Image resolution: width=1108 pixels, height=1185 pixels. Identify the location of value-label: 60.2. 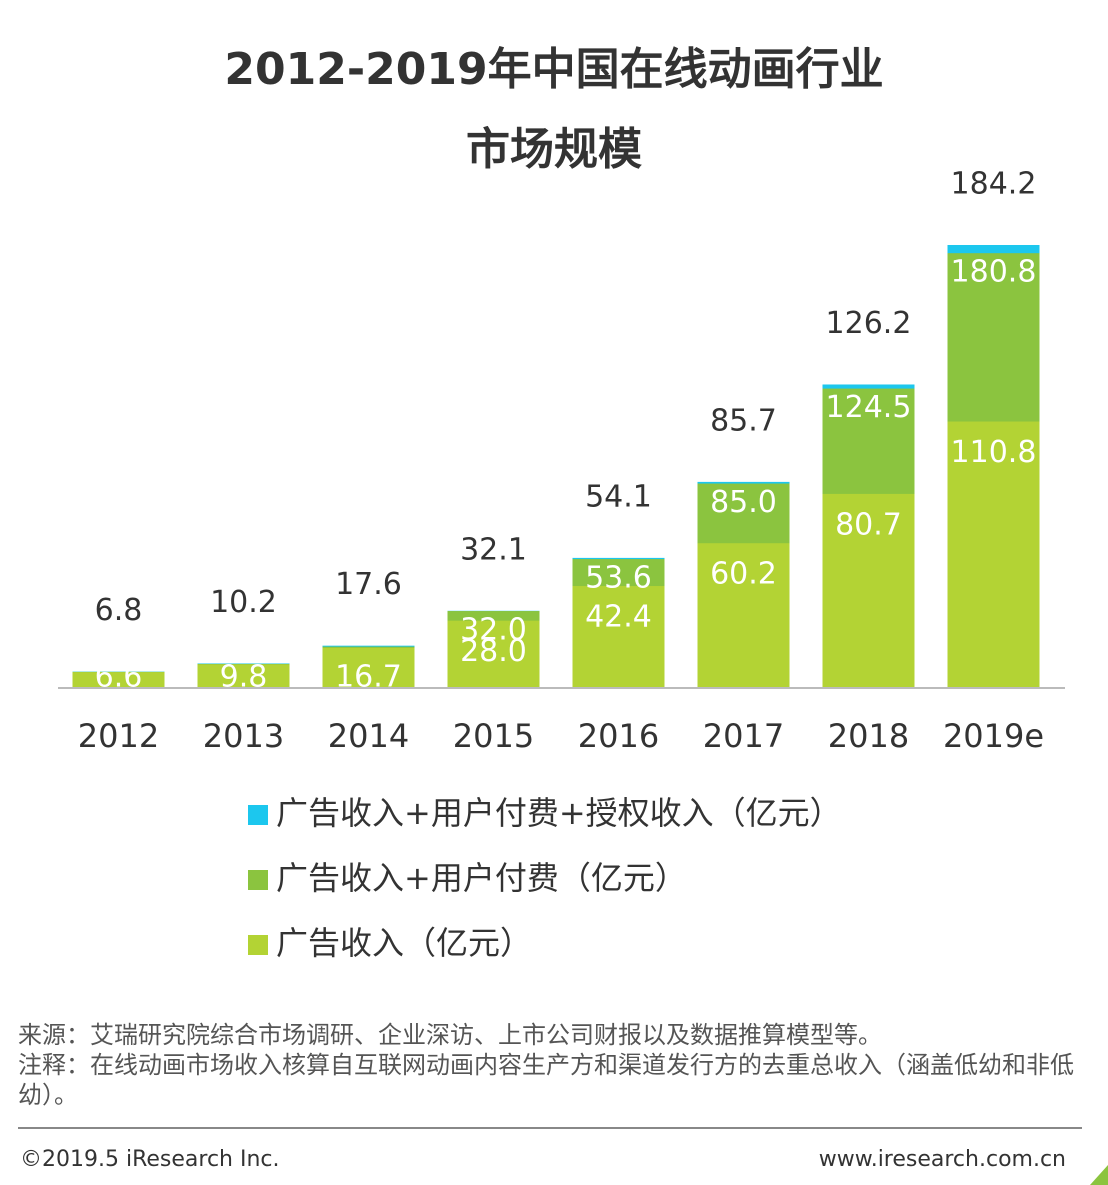
(743, 574).